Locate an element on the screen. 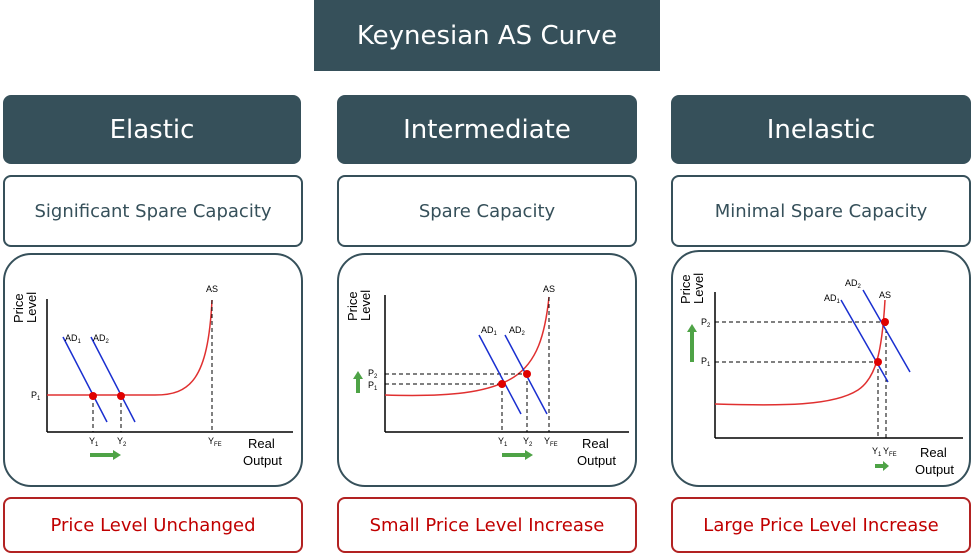 The width and height of the screenshot is (971, 553). column-heading: Inelastic is located at coordinates (821, 129).